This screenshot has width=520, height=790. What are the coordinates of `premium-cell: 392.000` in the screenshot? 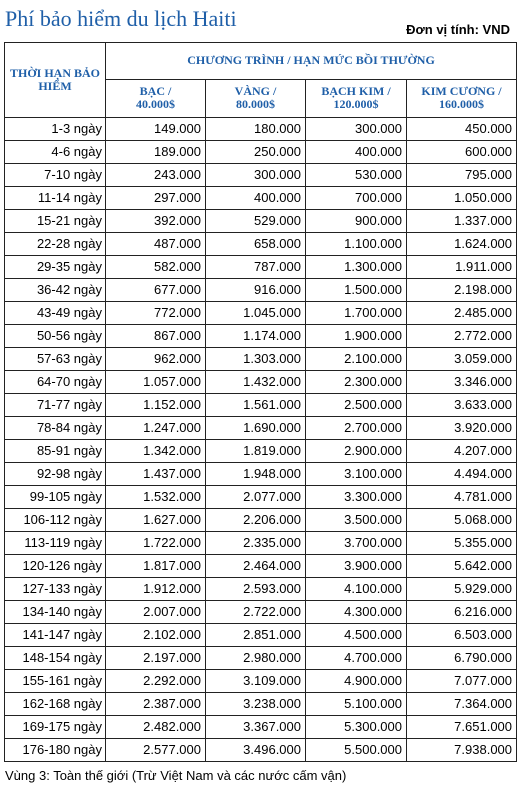 It's located at (155, 221).